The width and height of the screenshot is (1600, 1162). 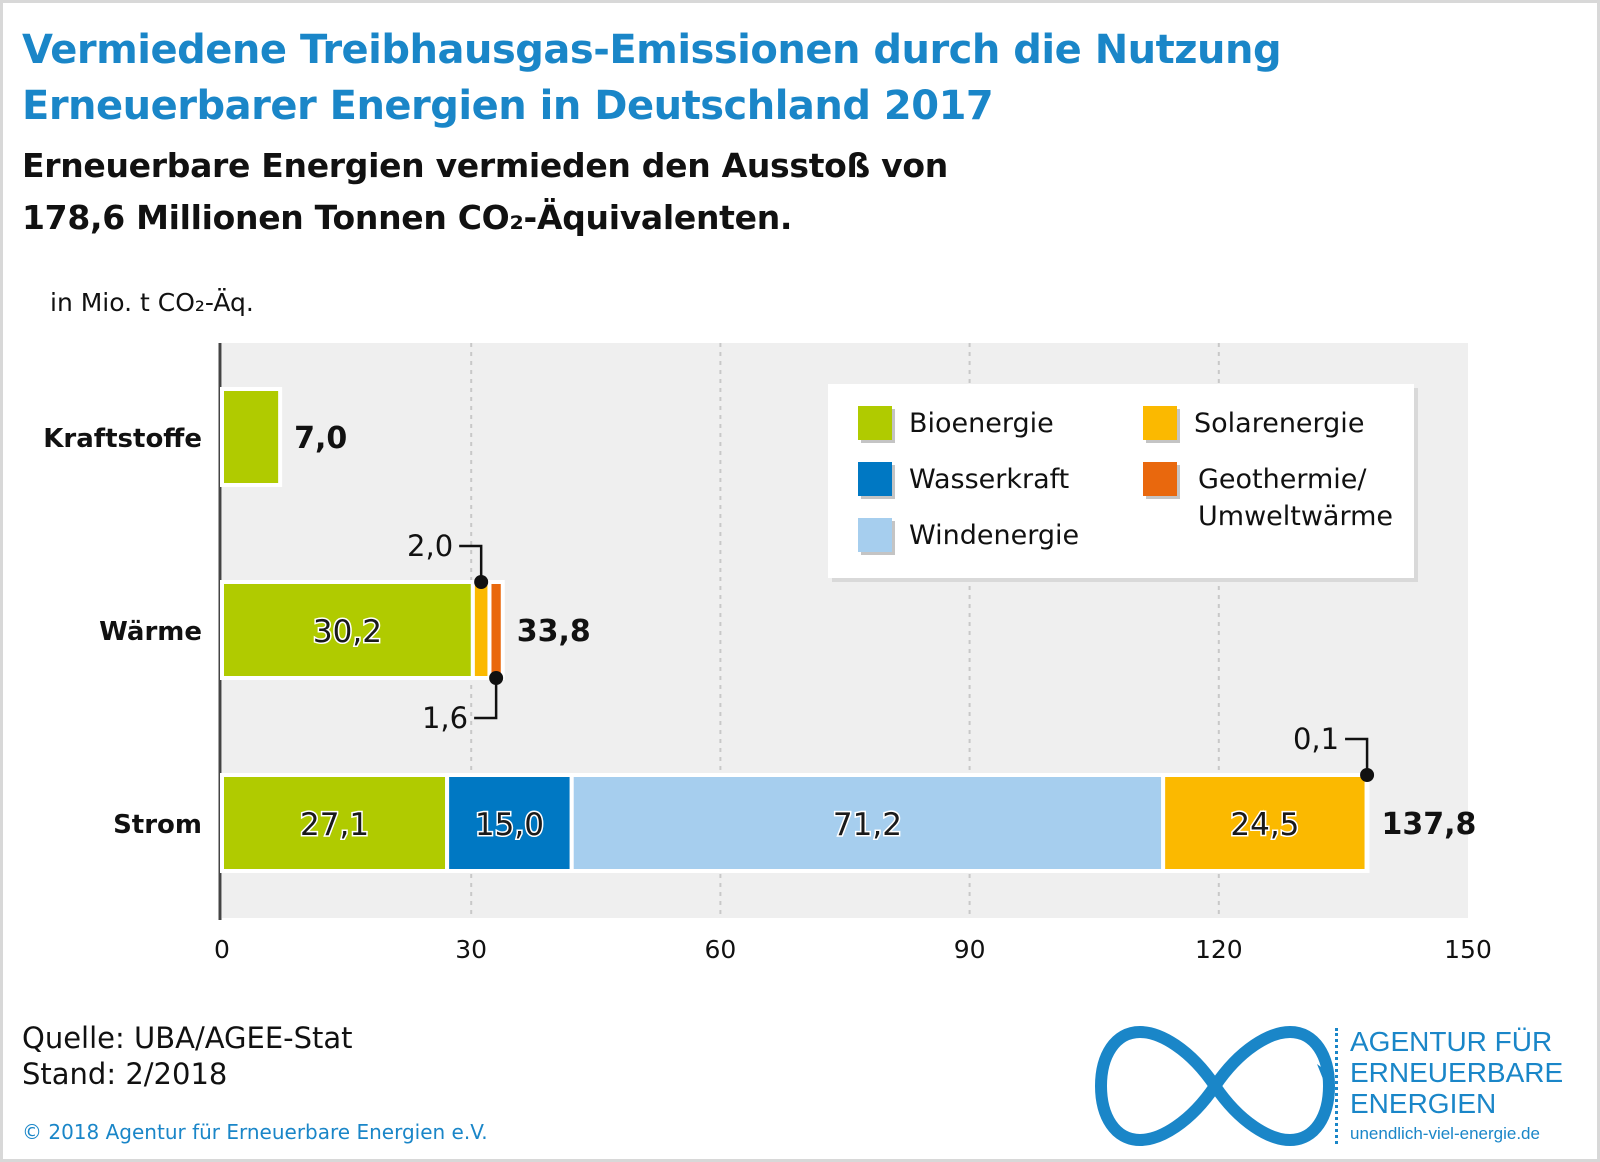 I want to click on logo-line-2: ERNEUERBARE, so click(x=1457, y=1072).